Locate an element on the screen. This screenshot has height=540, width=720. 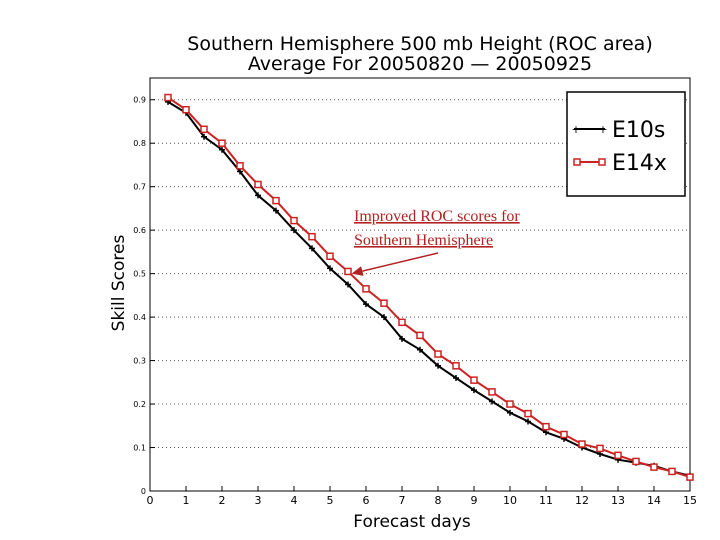
x-tick-label: 6 is located at coordinates (366, 500).